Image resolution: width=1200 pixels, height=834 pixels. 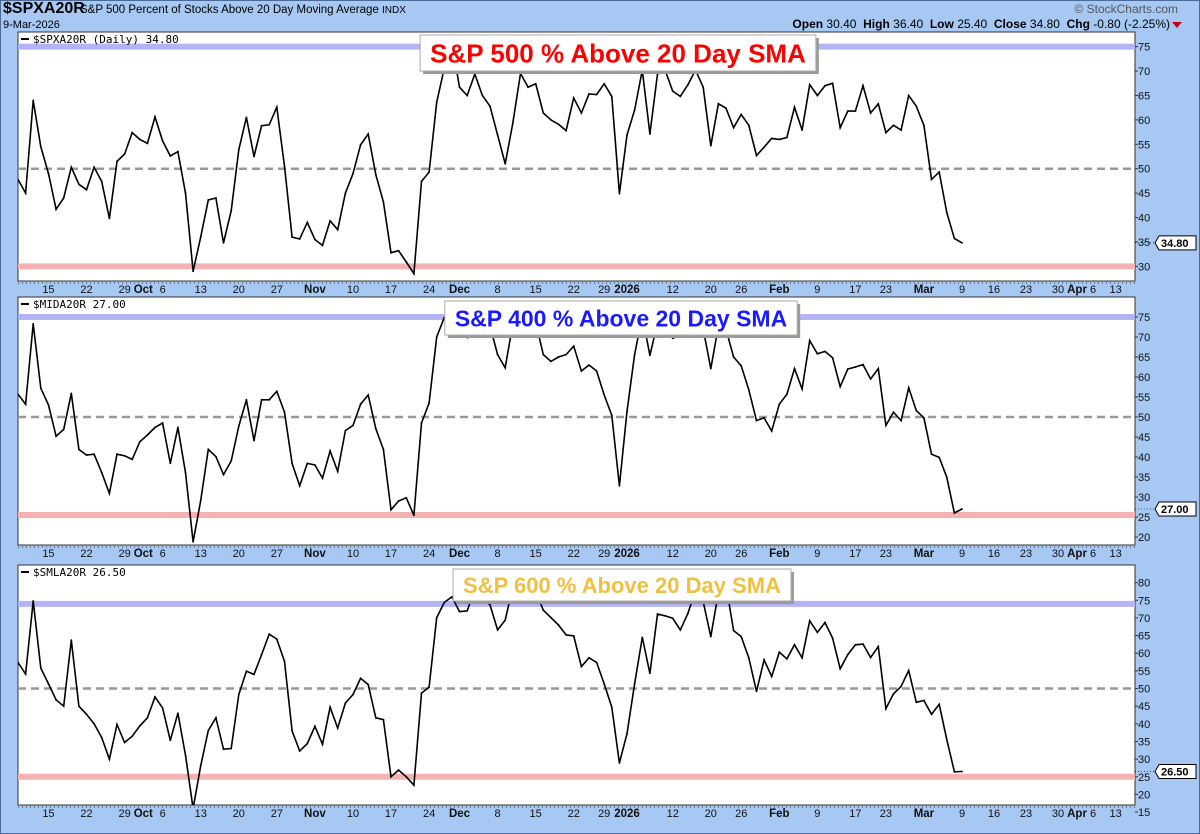 I want to click on x-tick-label: Oct, so click(x=143, y=554).